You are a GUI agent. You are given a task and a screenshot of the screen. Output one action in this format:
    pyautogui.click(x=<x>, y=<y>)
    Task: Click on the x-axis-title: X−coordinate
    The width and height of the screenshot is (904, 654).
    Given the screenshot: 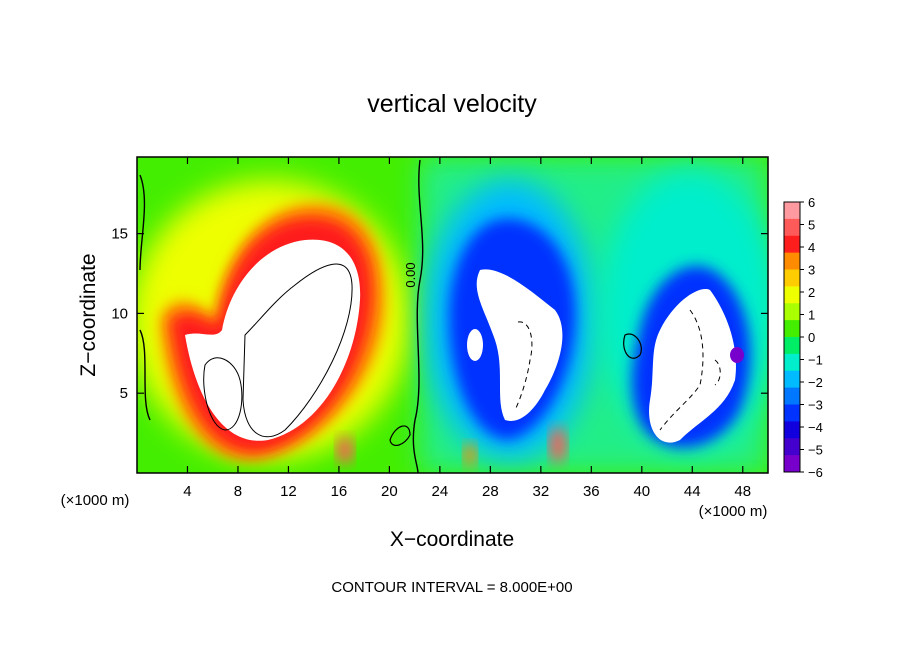 What is the action you would take?
    pyautogui.click(x=452, y=539)
    